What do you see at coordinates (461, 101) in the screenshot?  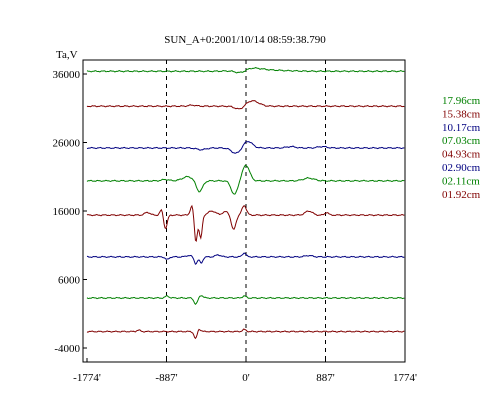 I see `legend-entry-0: 17.96cm` at bounding box center [461, 101].